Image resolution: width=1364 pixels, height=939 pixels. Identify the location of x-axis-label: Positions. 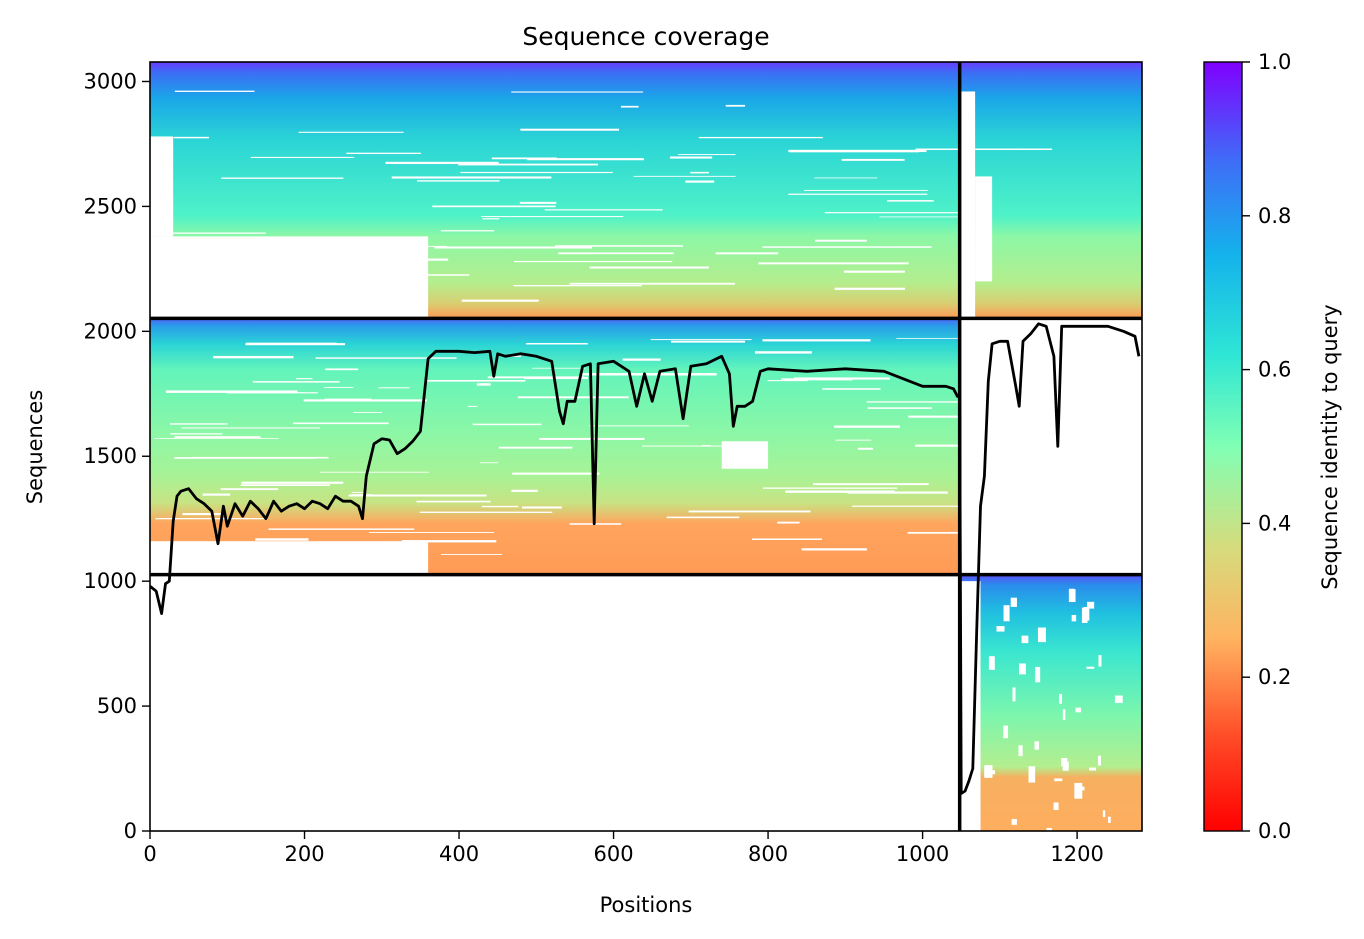
(646, 905).